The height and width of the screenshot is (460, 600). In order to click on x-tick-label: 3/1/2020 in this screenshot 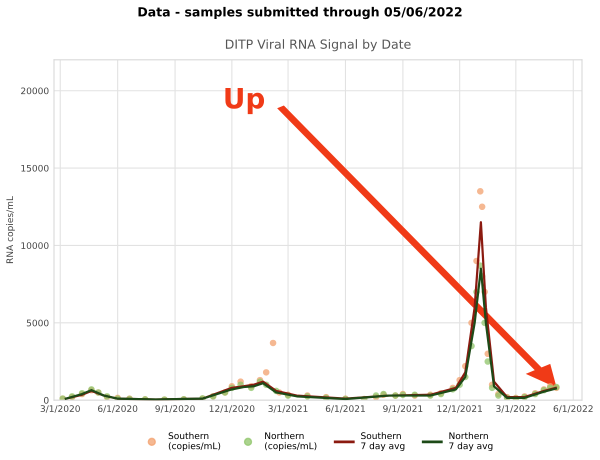, I will do `click(60, 409)`.